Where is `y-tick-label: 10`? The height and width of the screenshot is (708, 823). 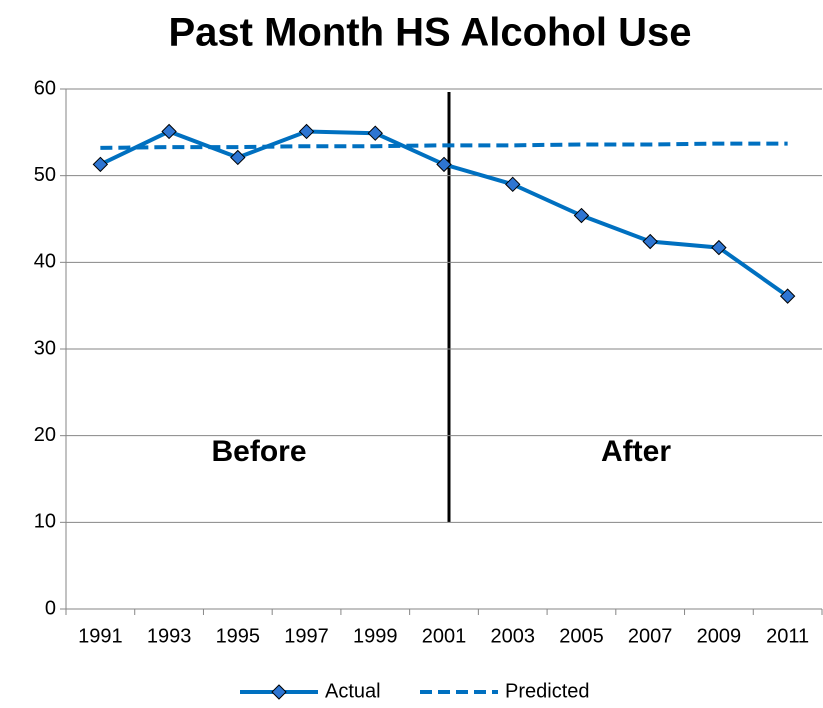
y-tick-label: 10 is located at coordinates (45, 522).